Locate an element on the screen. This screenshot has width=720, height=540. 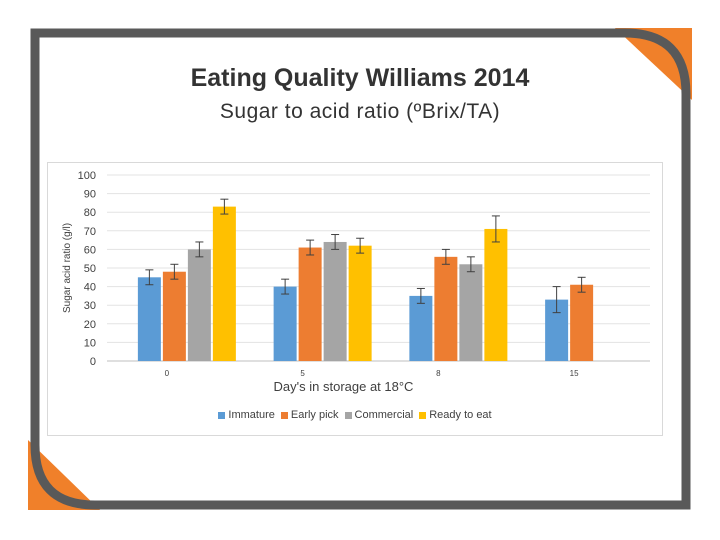
legend-label: Immature is located at coordinates (251, 415).